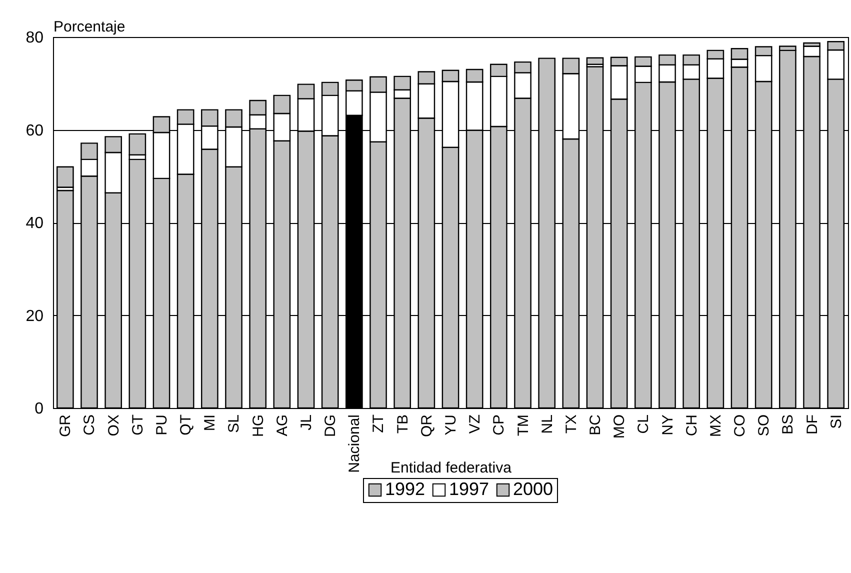 This screenshot has height=573, width=851. Describe the element at coordinates (35, 131) in the screenshot. I see `y-tick-label: 60` at that location.